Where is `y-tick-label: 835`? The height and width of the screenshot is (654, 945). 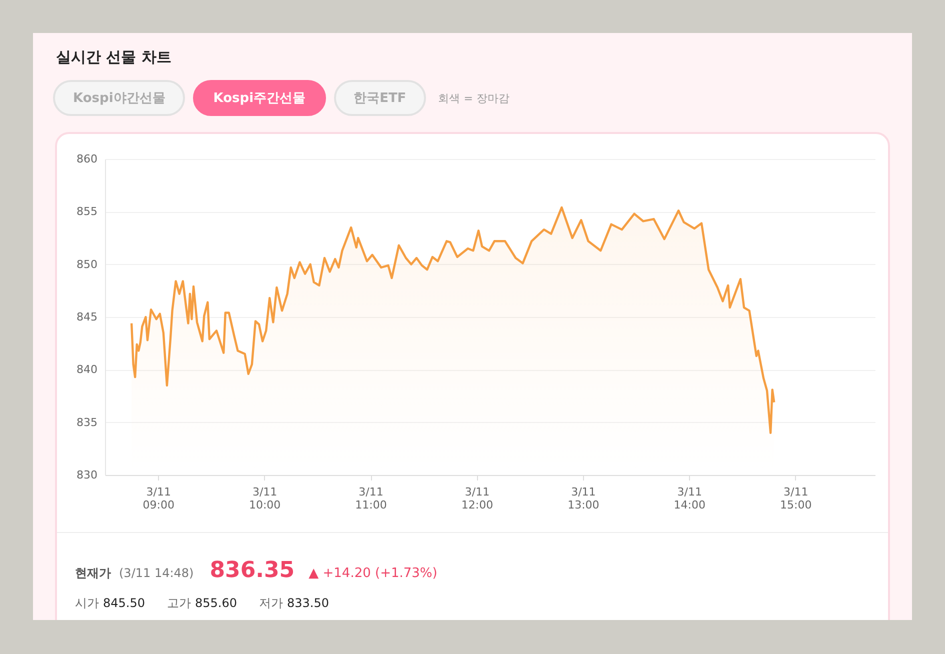 y-tick-label: 835 is located at coordinates (87, 422).